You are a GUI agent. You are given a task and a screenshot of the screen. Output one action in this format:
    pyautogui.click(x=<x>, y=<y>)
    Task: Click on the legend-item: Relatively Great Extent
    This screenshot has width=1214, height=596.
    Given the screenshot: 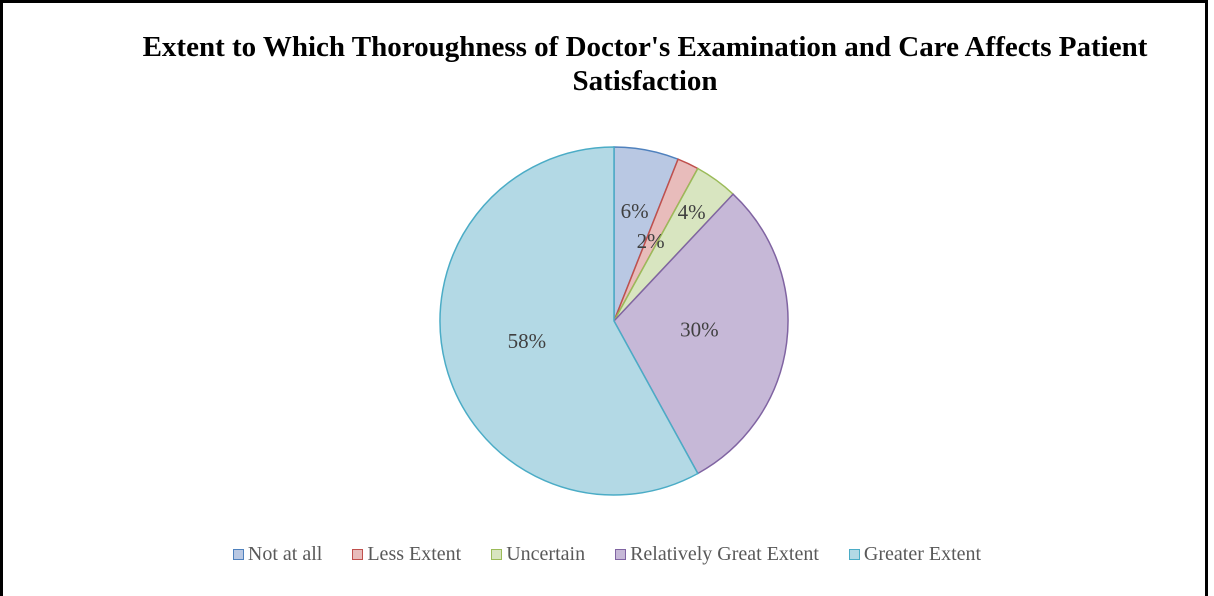 What is the action you would take?
    pyautogui.click(x=717, y=554)
    